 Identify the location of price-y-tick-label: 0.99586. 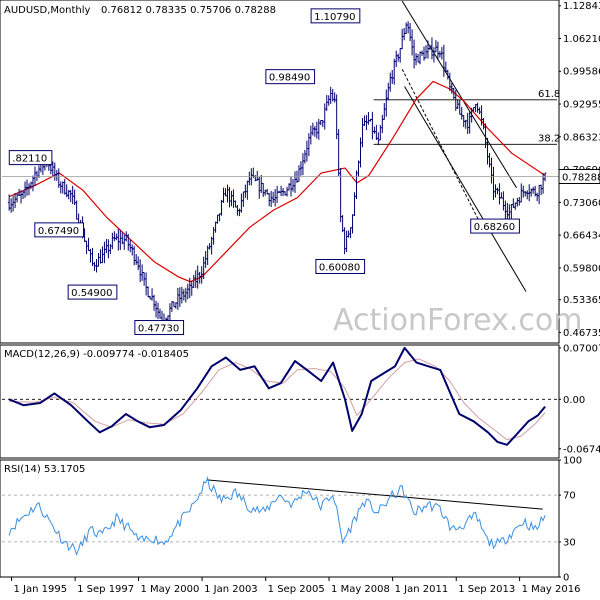
(581, 72).